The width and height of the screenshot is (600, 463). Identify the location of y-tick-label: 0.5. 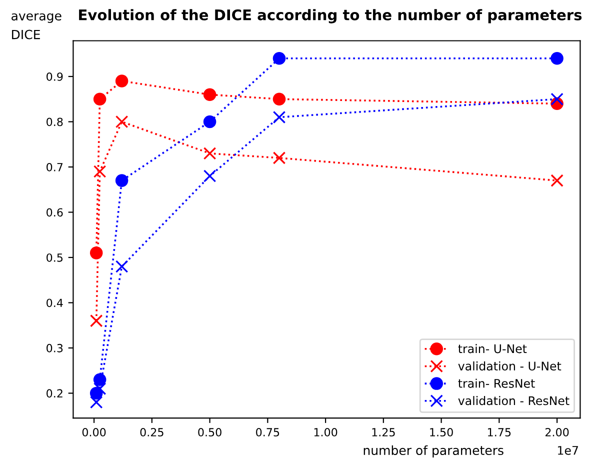
(54, 257).